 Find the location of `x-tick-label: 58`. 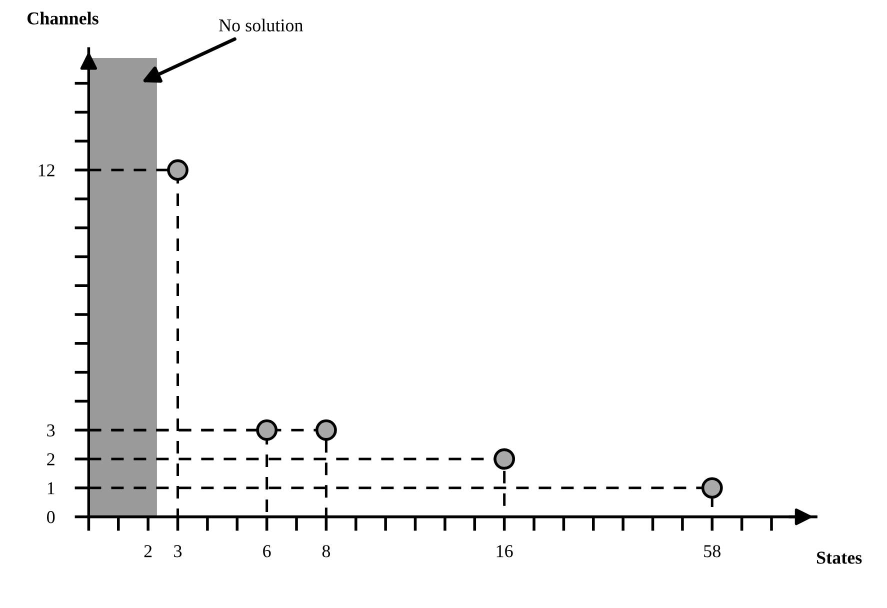

x-tick-label: 58 is located at coordinates (712, 551).